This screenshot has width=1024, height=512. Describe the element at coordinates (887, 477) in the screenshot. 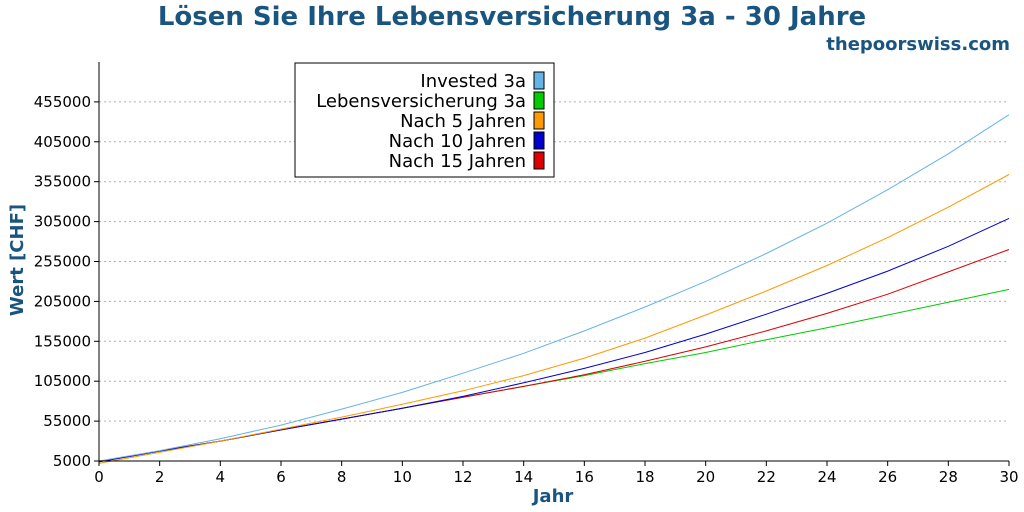

I see `x-tick-label: 26` at that location.